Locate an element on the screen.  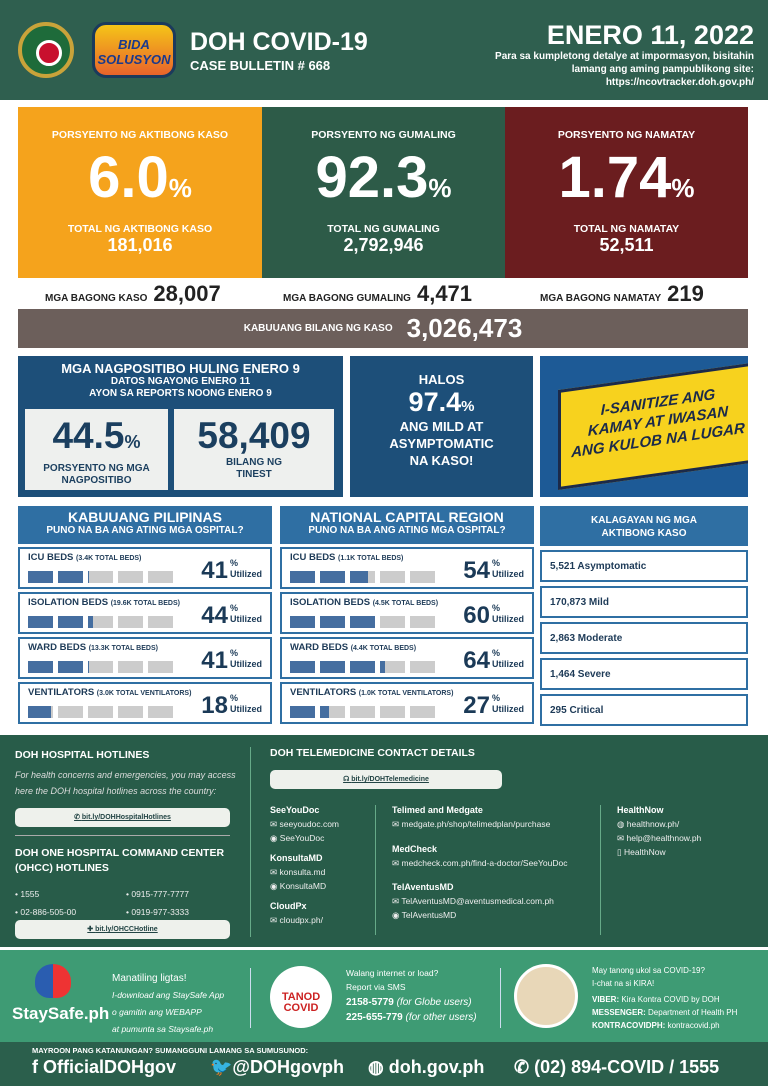
summary-total: 2,792,946 is located at coordinates (383, 245).